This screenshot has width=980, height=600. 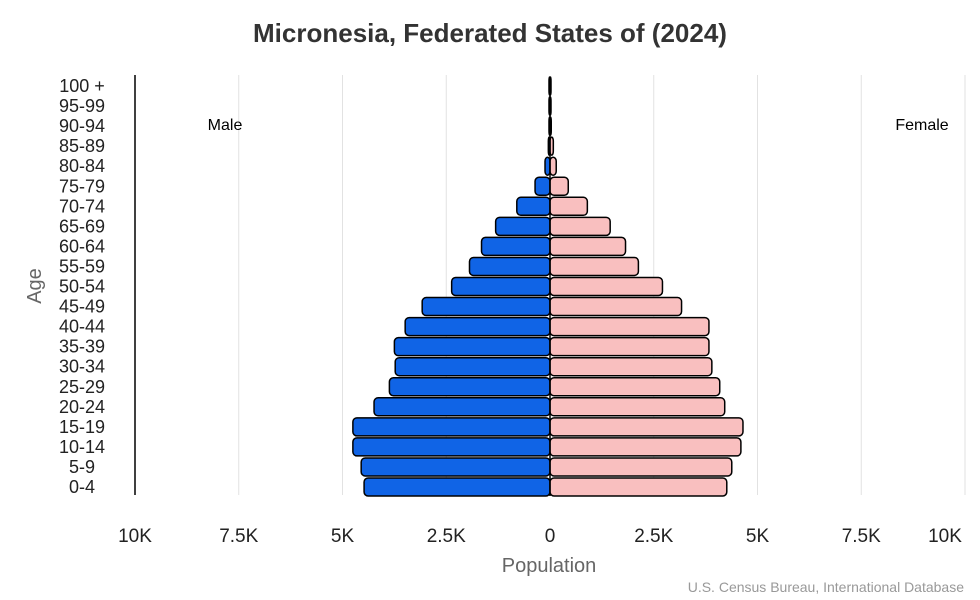 I want to click on y-tick-label: 10-14, so click(x=82, y=447).